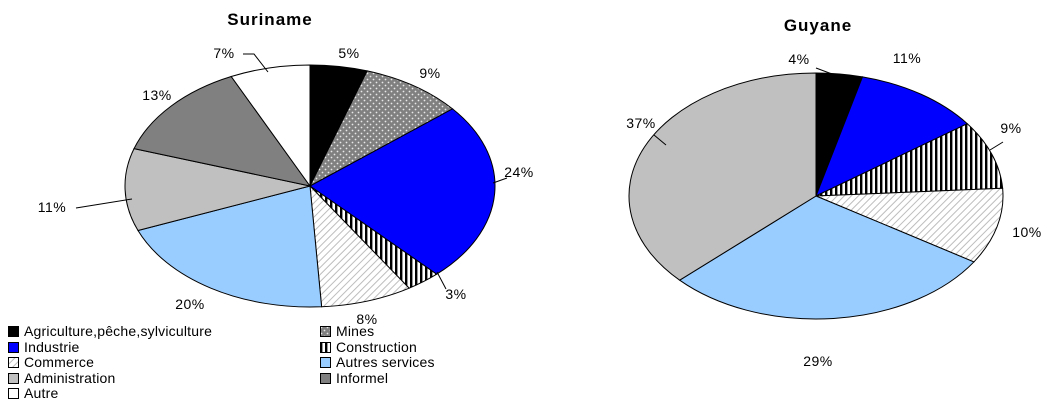 Image resolution: width=1045 pixels, height=402 pixels. I want to click on data-label-suriname-autre: 7%, so click(223, 53).